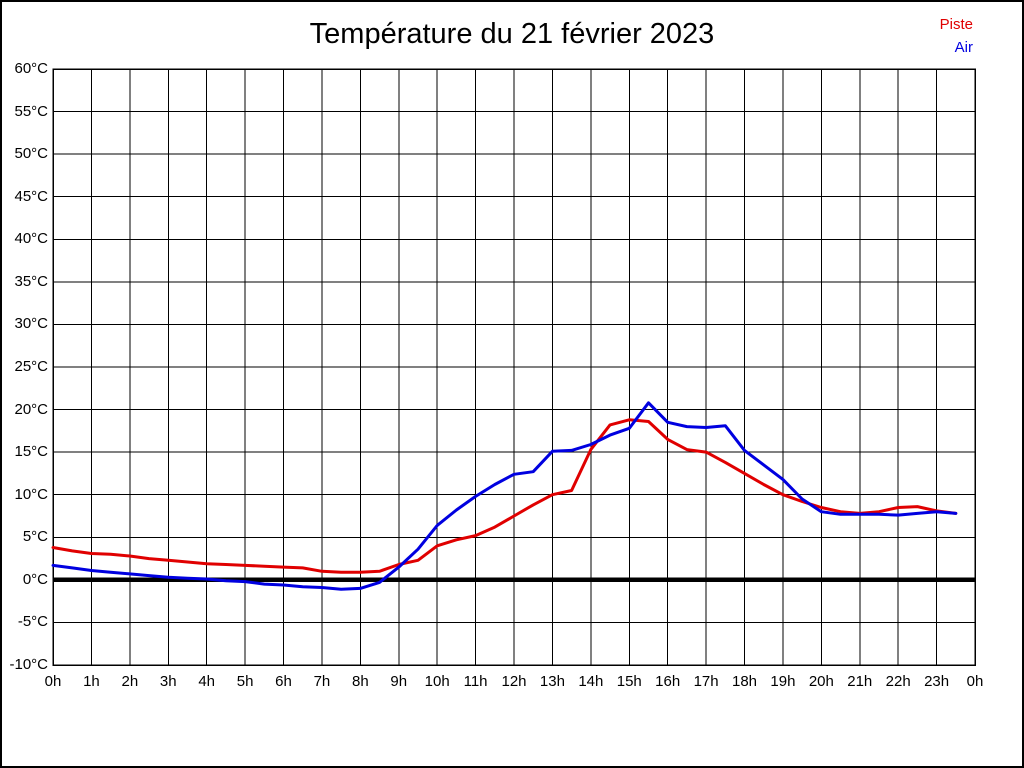  What do you see at coordinates (31, 154) in the screenshot?
I see `y-tick-label: 50°C` at bounding box center [31, 154].